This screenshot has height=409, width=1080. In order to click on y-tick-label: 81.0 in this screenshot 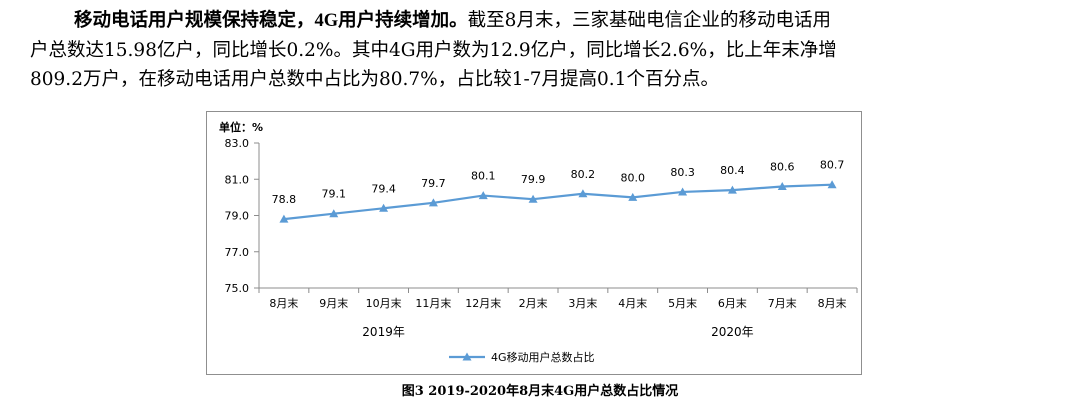, I will do `click(237, 179)`.